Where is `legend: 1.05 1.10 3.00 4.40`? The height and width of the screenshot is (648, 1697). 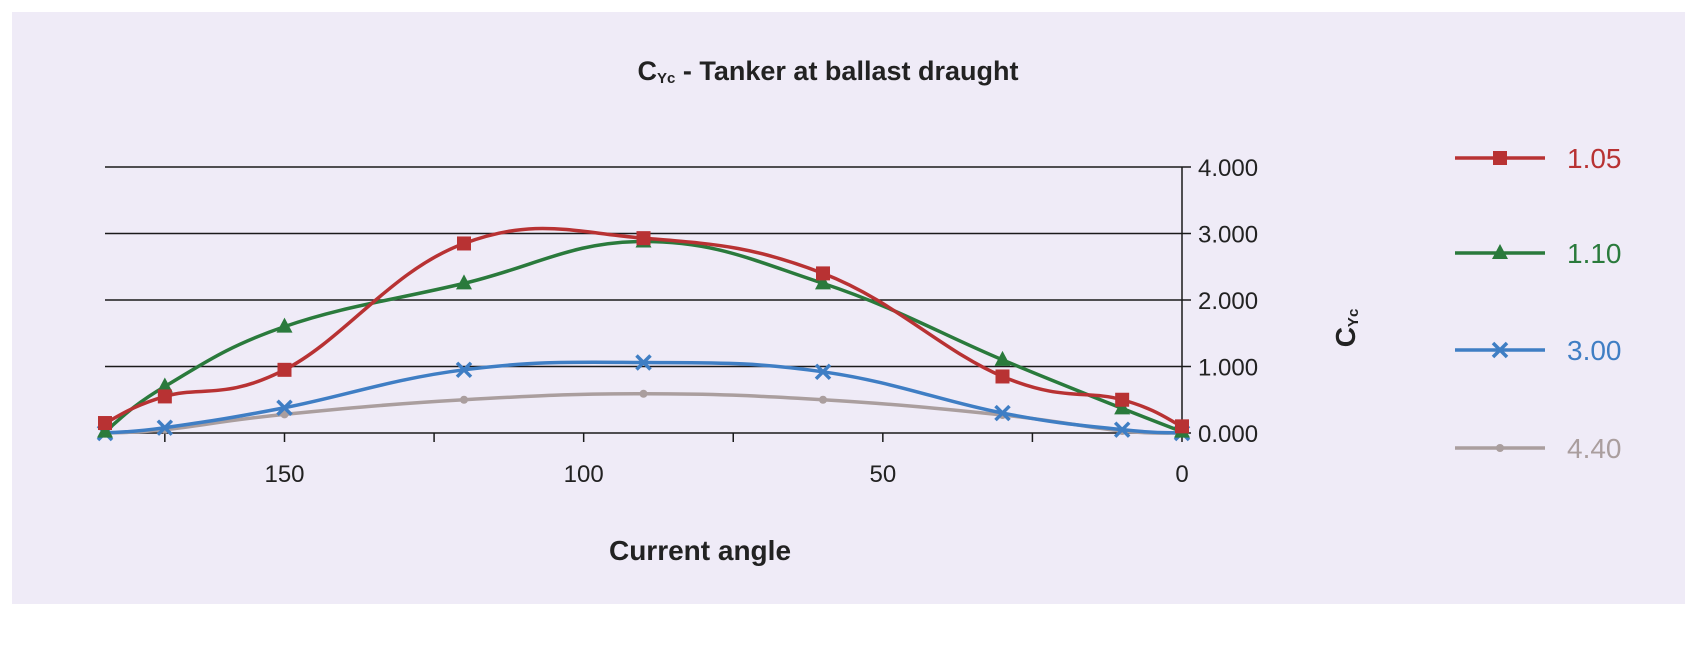
legend: 1.05 1.10 3.00 4.40 is located at coordinates (1538, 303).